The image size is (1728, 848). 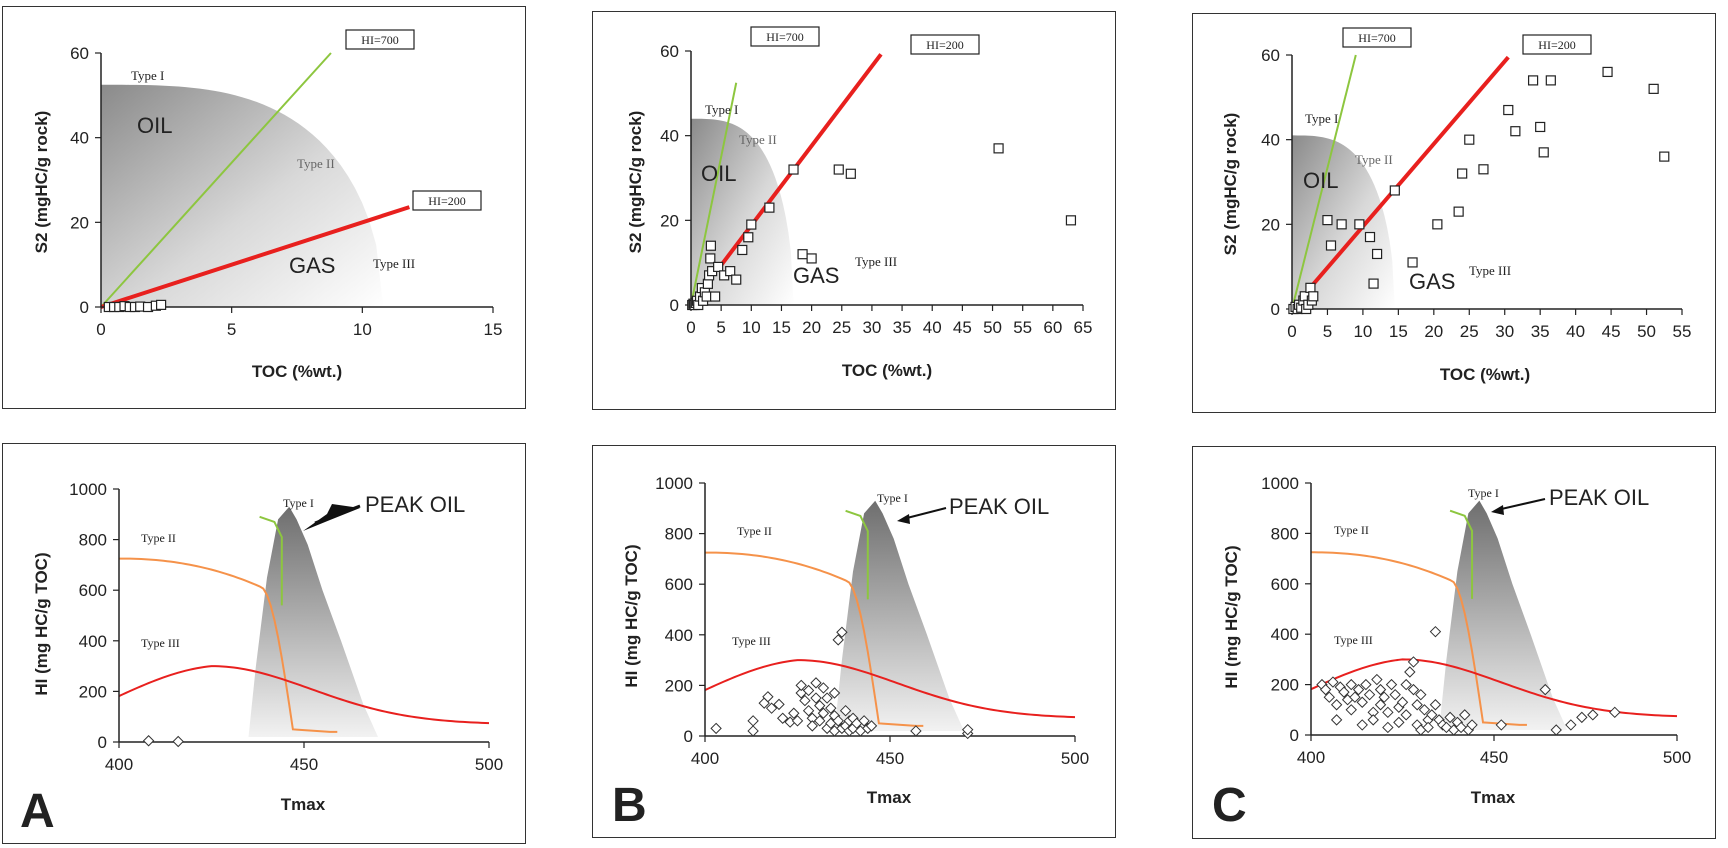 What do you see at coordinates (1083, 327) in the screenshot?
I see `x-tick-label: 65` at bounding box center [1083, 327].